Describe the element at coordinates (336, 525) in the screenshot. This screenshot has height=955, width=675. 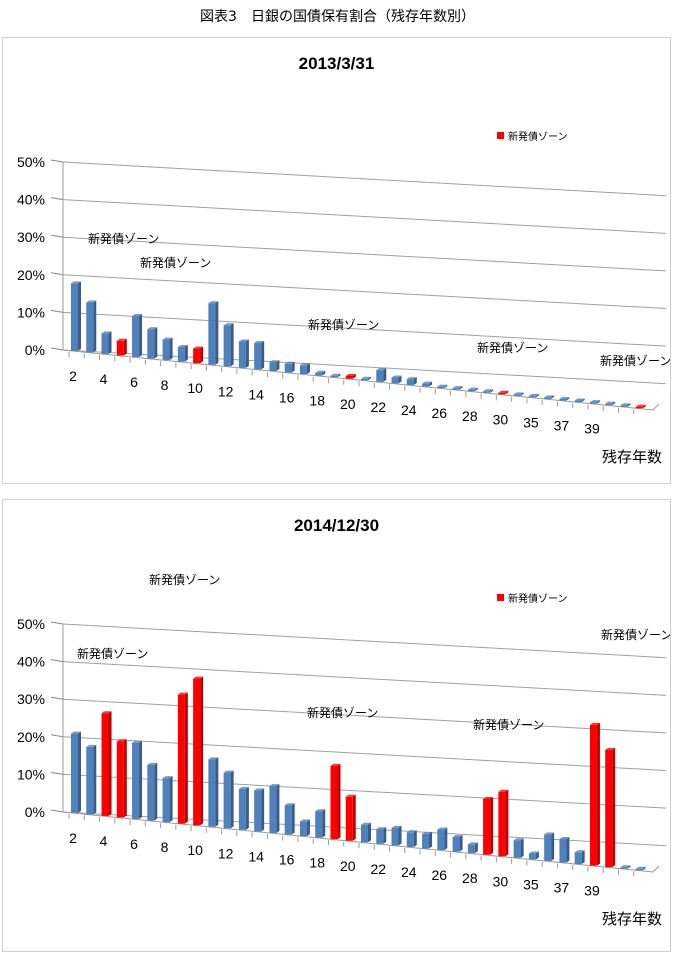
I see `chart-title: 2014/12/30` at that location.